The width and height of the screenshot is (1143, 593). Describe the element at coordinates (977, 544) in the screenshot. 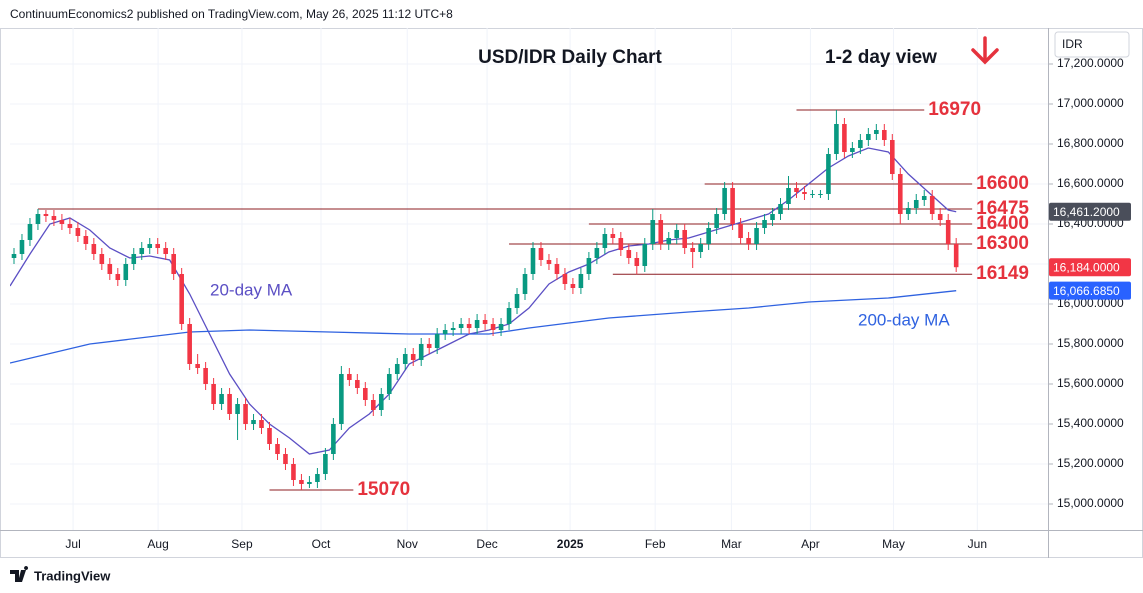

I see `x-tick-label: Jun` at that location.